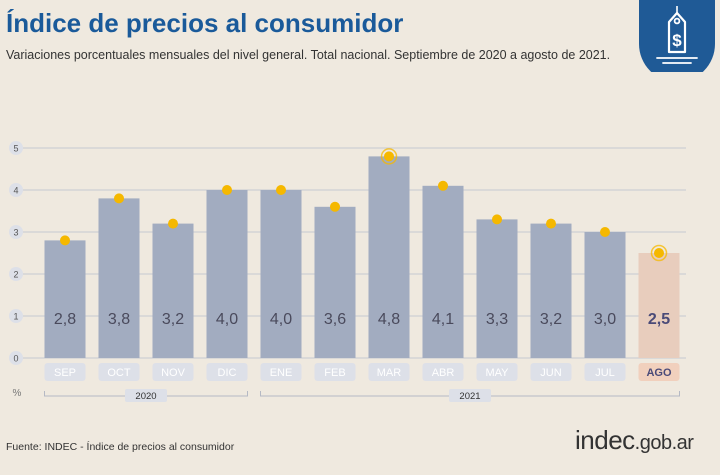  I want to click on value-label: 4,8, so click(389, 319).